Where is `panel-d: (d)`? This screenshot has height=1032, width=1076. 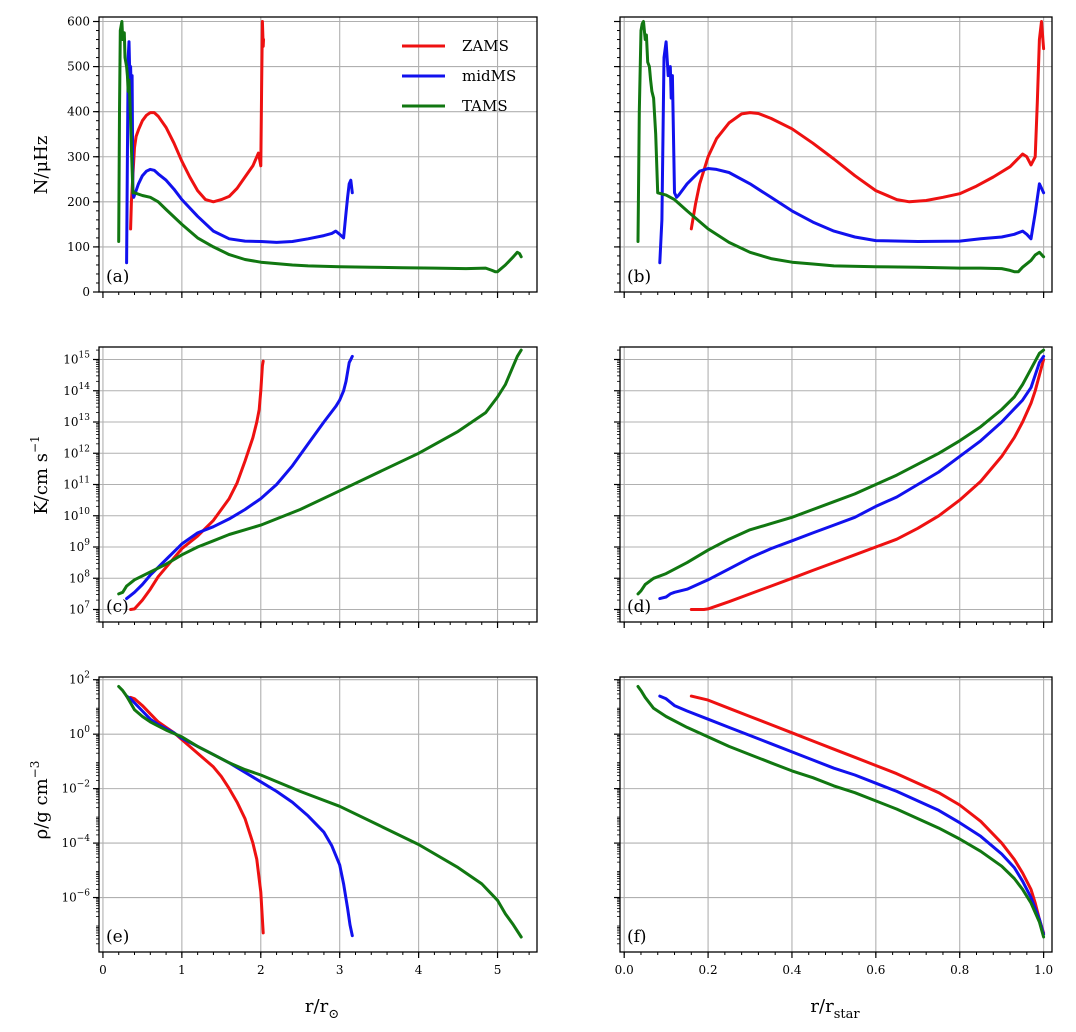 panel-d: (d) is located at coordinates (833, 487).